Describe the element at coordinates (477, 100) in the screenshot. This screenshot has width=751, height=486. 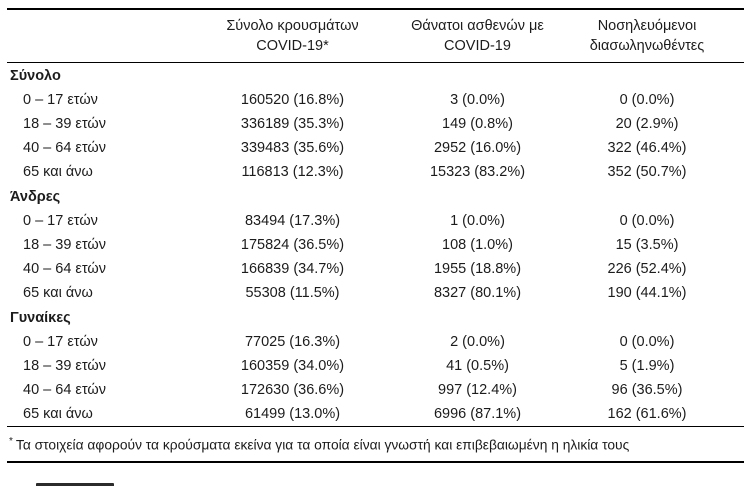
I see `deaths-cell: 3 (0.0%)` at that location.